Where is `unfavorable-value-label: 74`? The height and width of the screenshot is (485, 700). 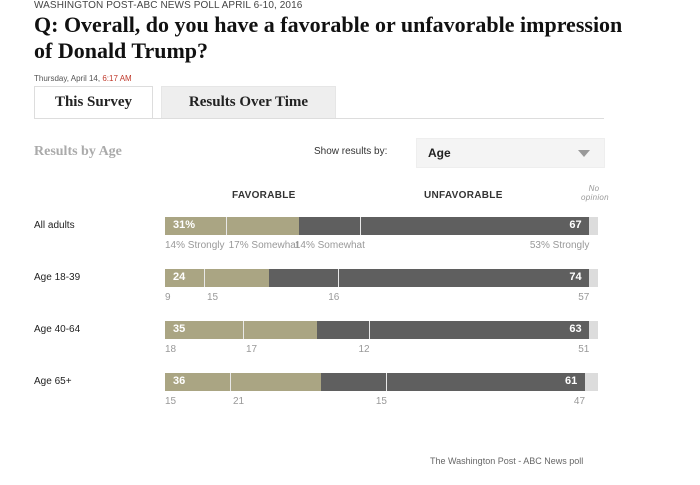
unfavorable-value-label: 74 is located at coordinates (575, 277).